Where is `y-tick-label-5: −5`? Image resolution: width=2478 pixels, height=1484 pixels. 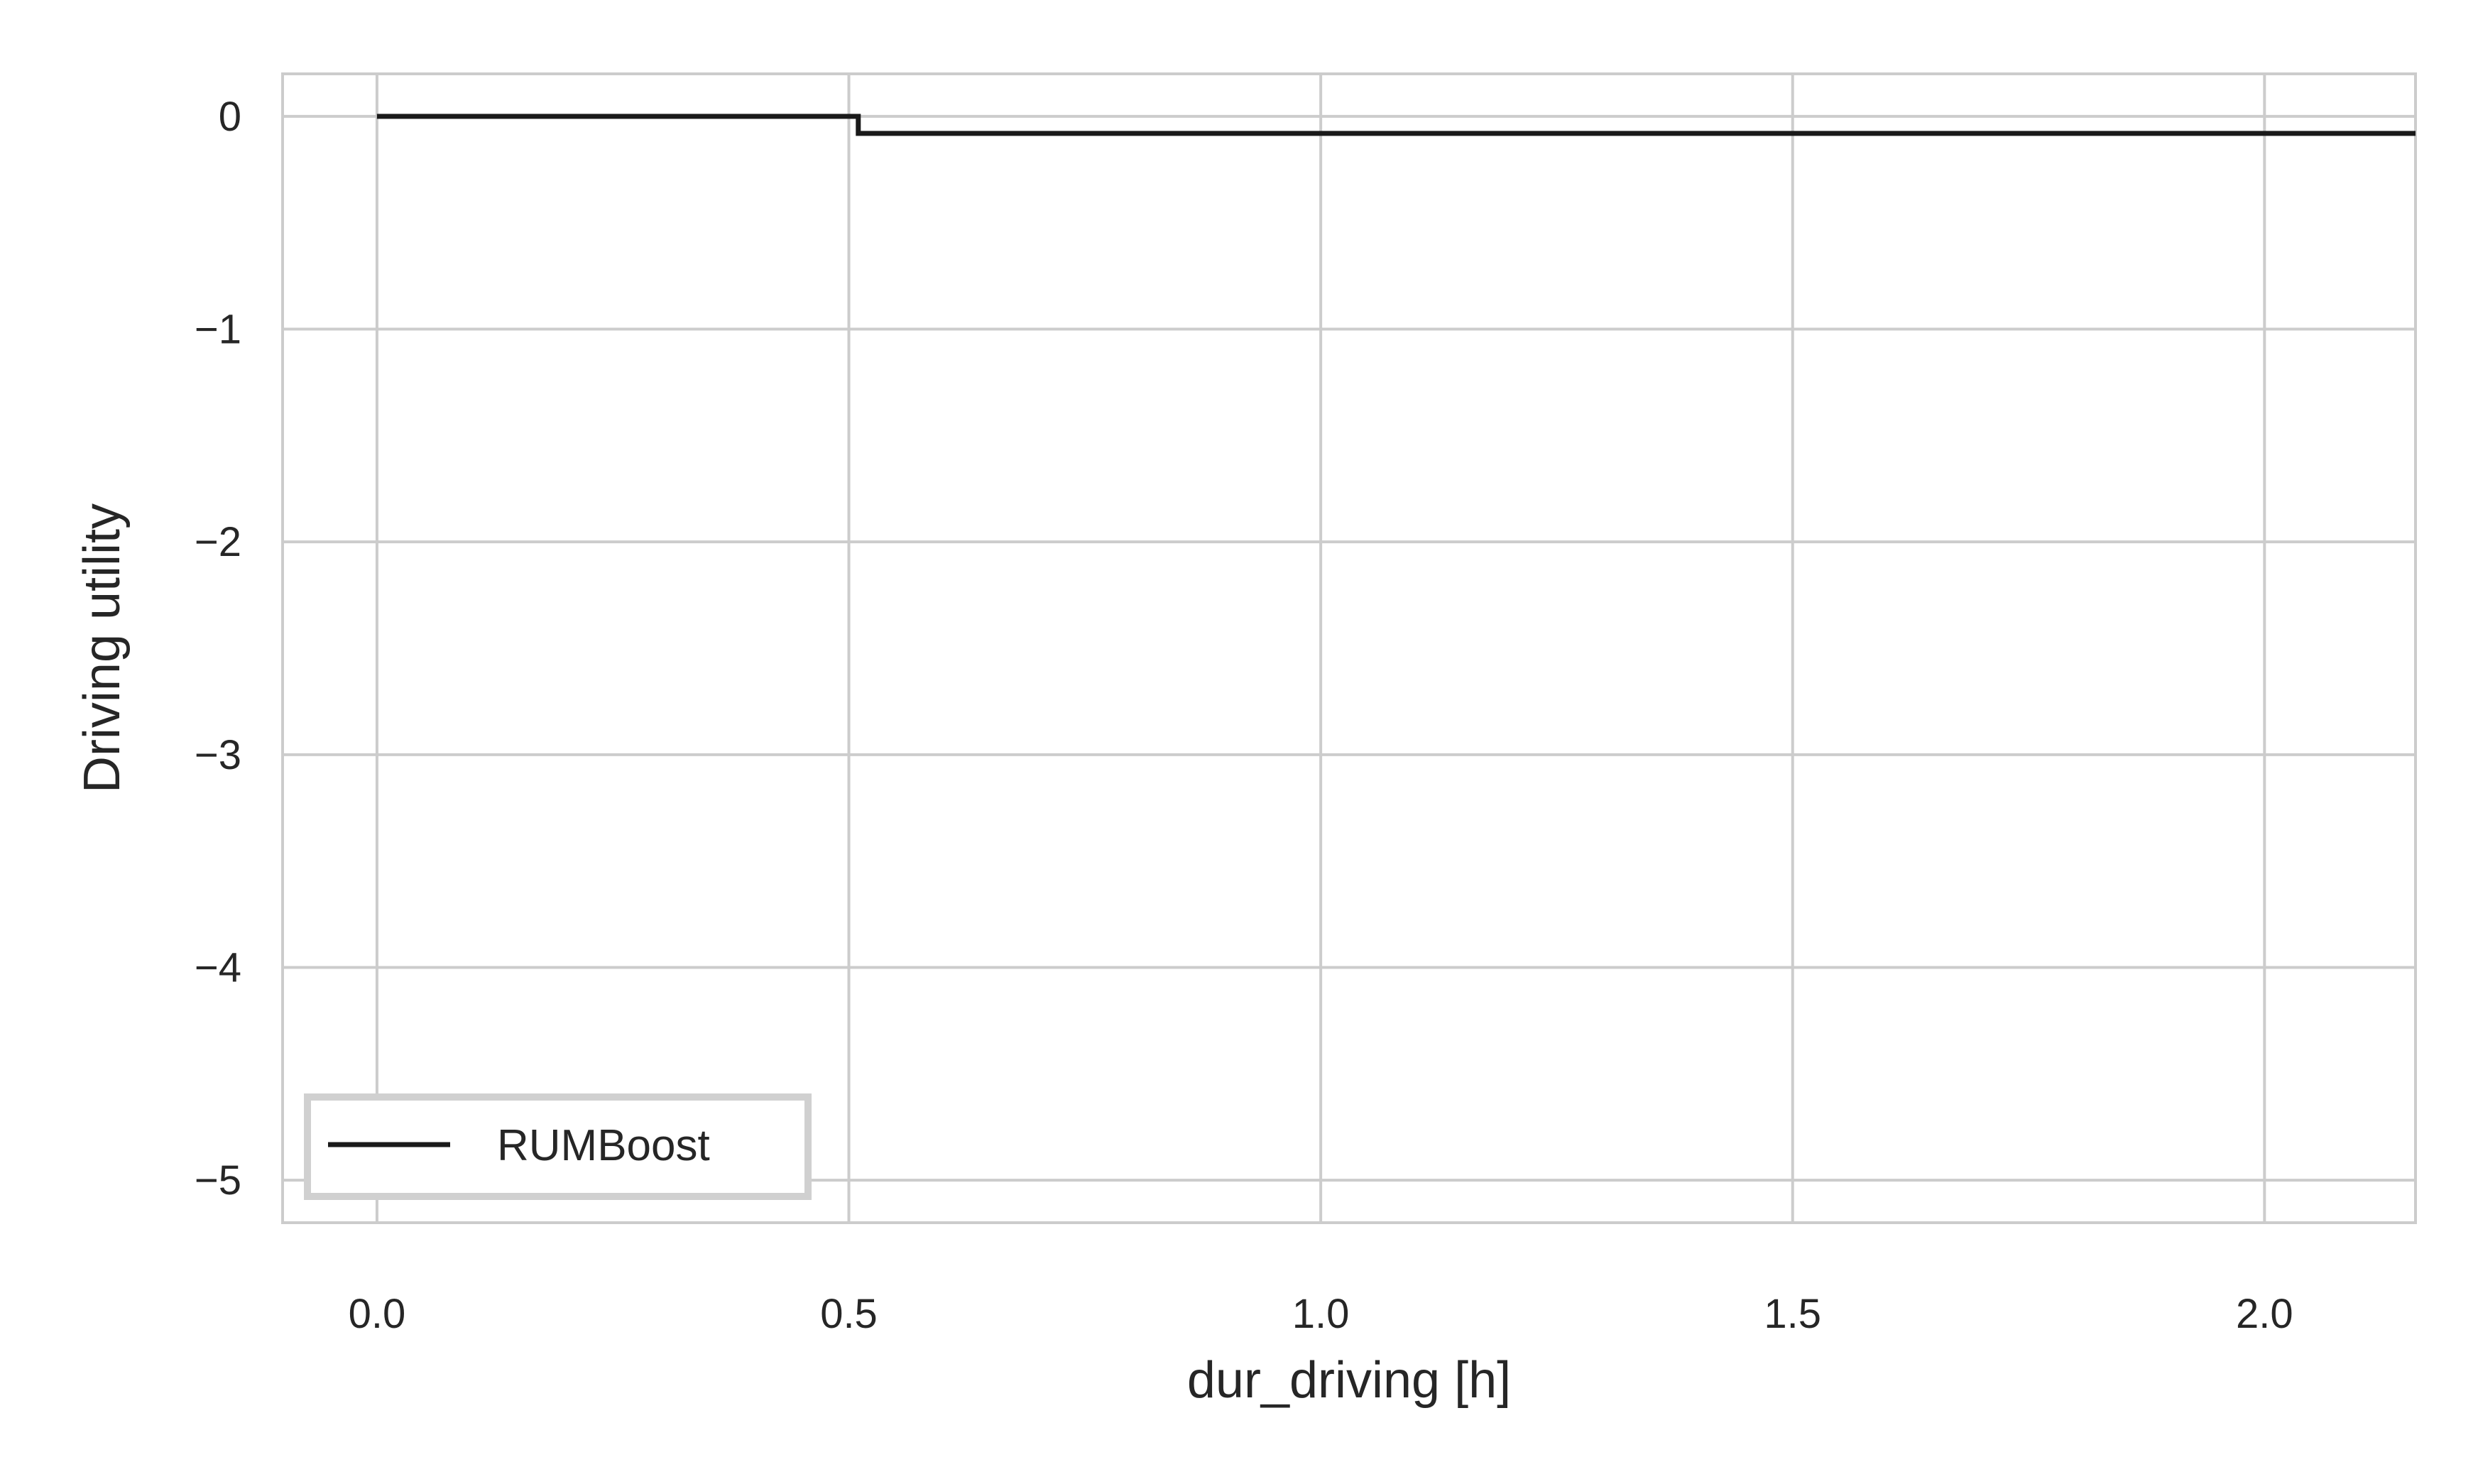
y-tick-label-5: −5 is located at coordinates (218, 1180).